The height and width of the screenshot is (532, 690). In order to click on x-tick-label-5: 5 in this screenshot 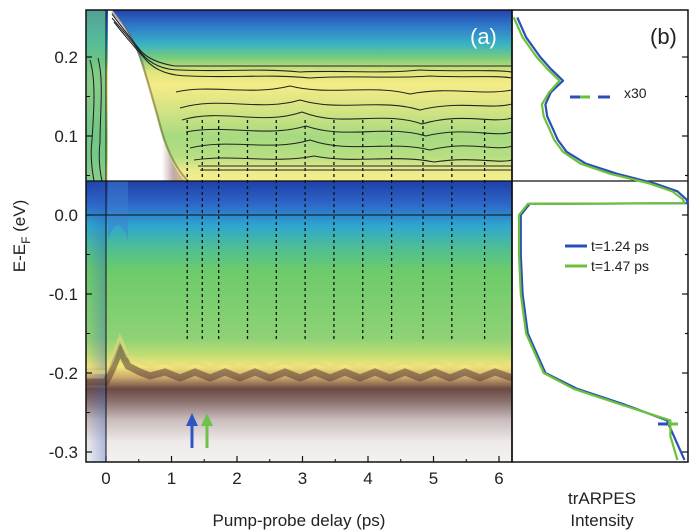, I will do `click(433, 478)`.